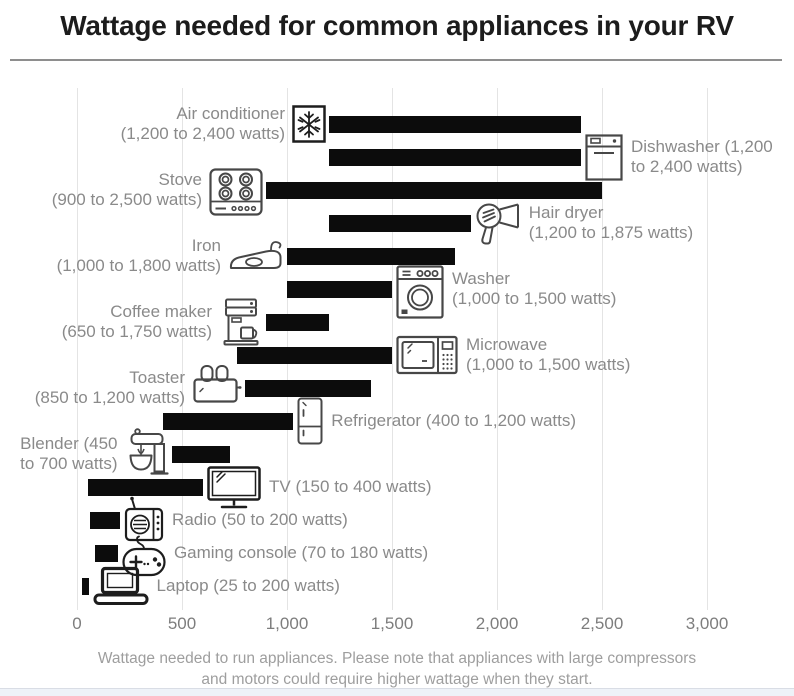  Describe the element at coordinates (85, 586) in the screenshot. I see `range-bar-laptop` at that location.